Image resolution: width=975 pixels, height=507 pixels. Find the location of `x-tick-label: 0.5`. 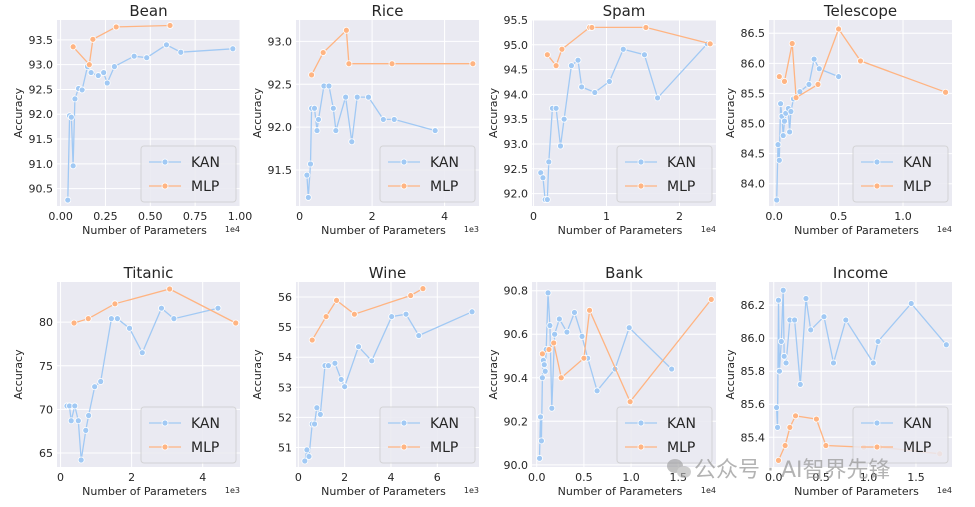

x-tick-label: 0.5 is located at coordinates (821, 477).